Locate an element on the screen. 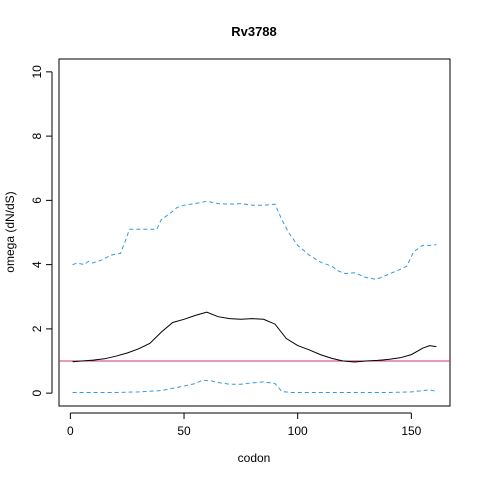 This screenshot has height=480, width=480. series-line-upper-bound is located at coordinates (254, 240).